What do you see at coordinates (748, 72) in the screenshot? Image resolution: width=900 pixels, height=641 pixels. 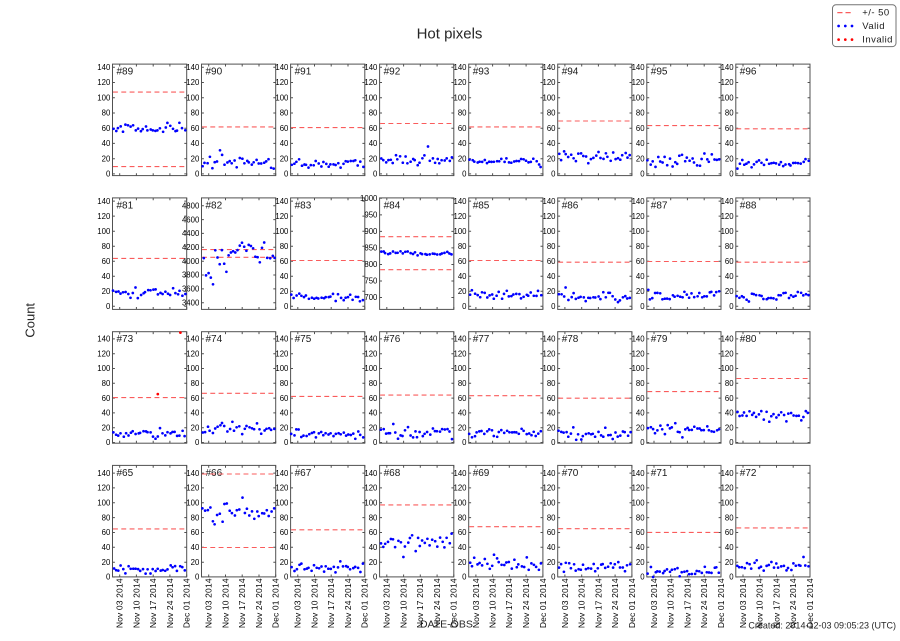 I see `svg-text: #96` at bounding box center [748, 72].